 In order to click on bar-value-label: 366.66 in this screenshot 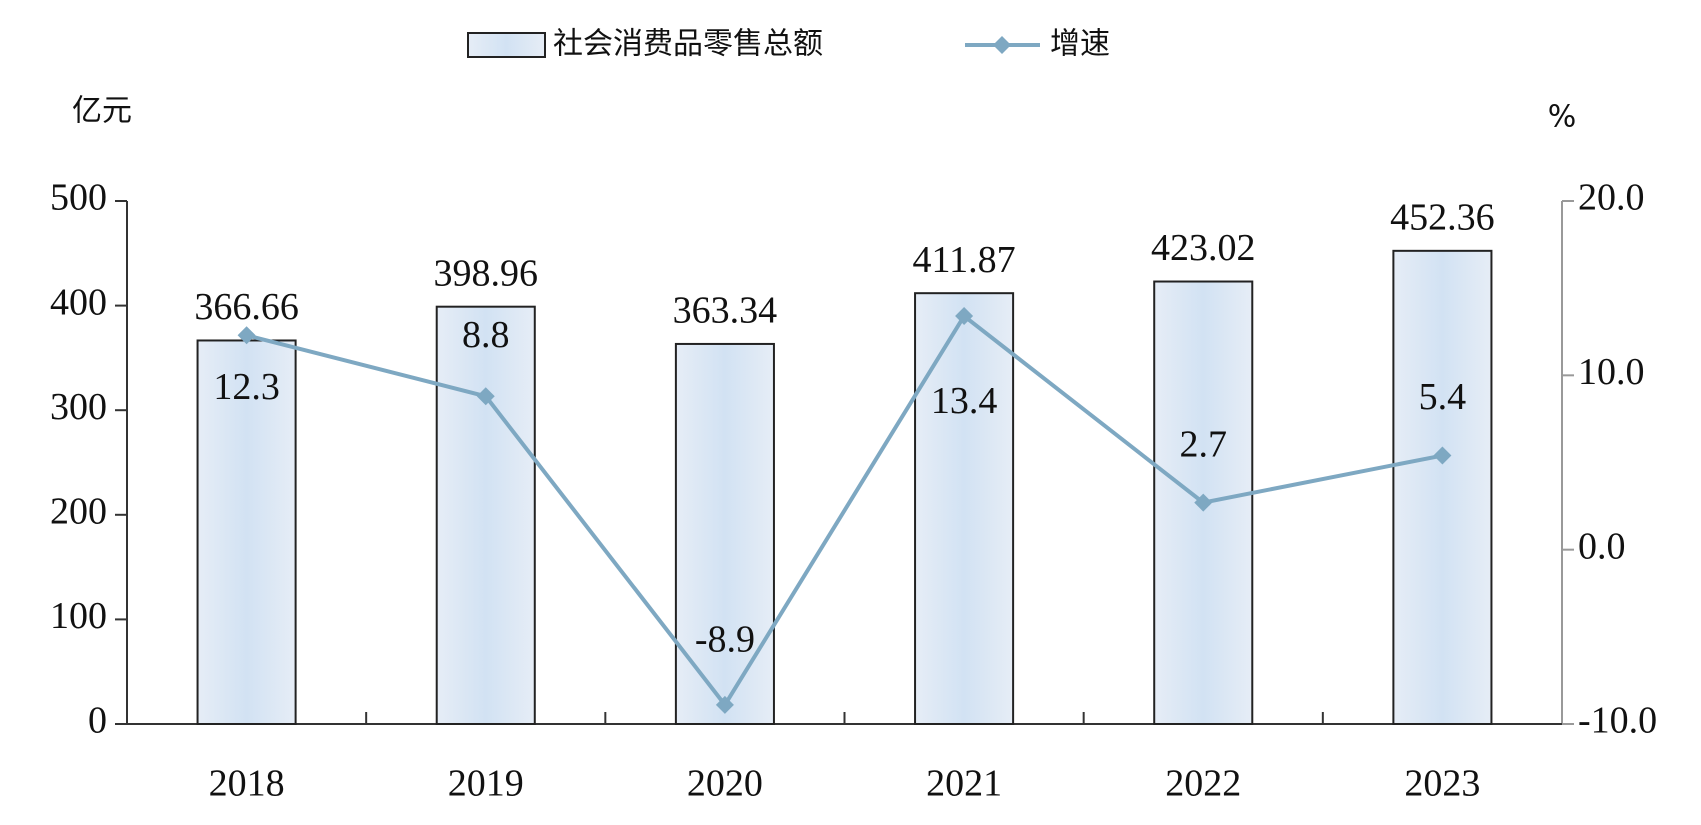, I will do `click(246, 307)`.